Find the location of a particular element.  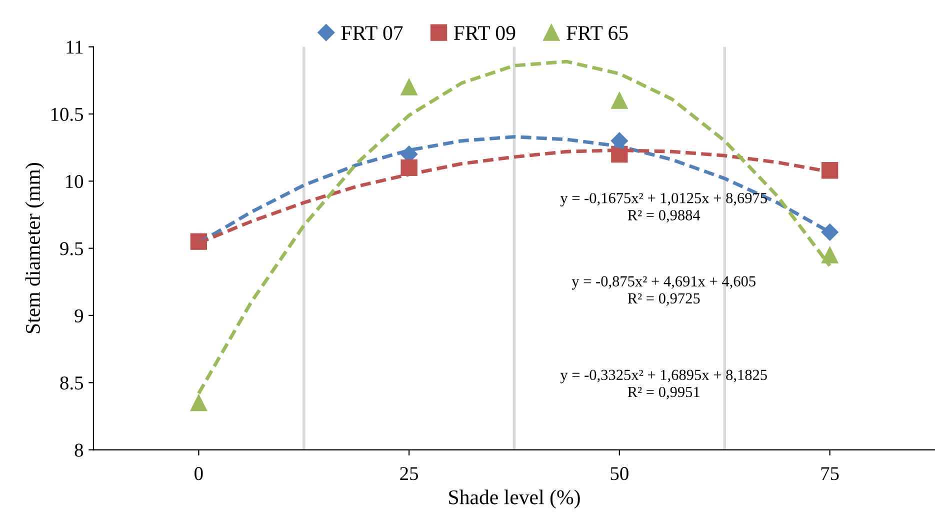

y-axis-title: Stem diameter (mm) is located at coordinates (34, 248).